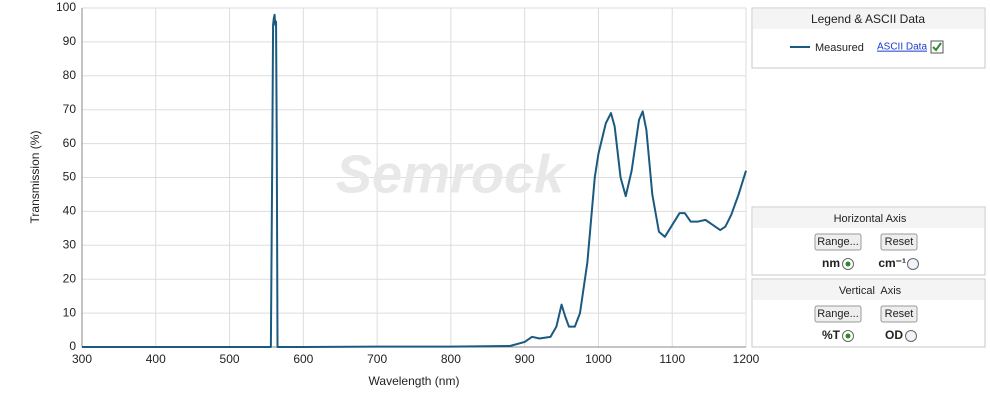  What do you see at coordinates (377, 359) in the screenshot?
I see `x-tick-label: 700` at bounding box center [377, 359].